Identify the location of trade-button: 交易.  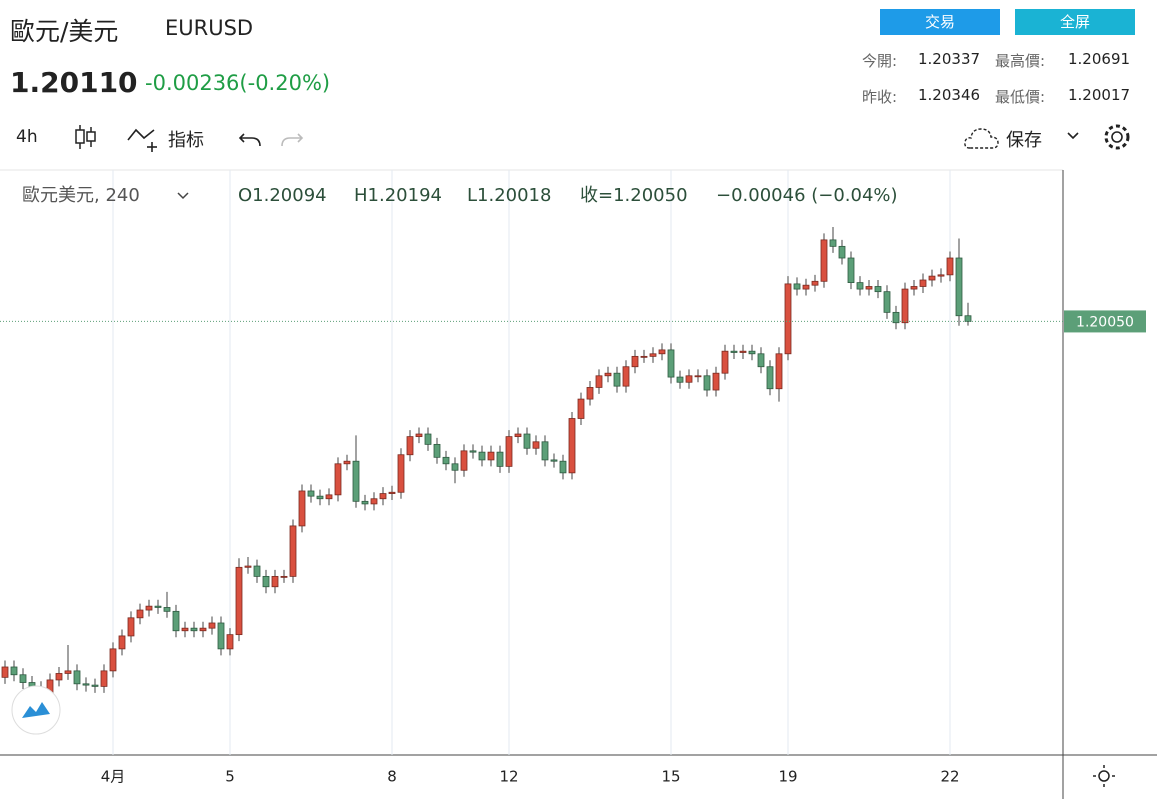
(940, 22).